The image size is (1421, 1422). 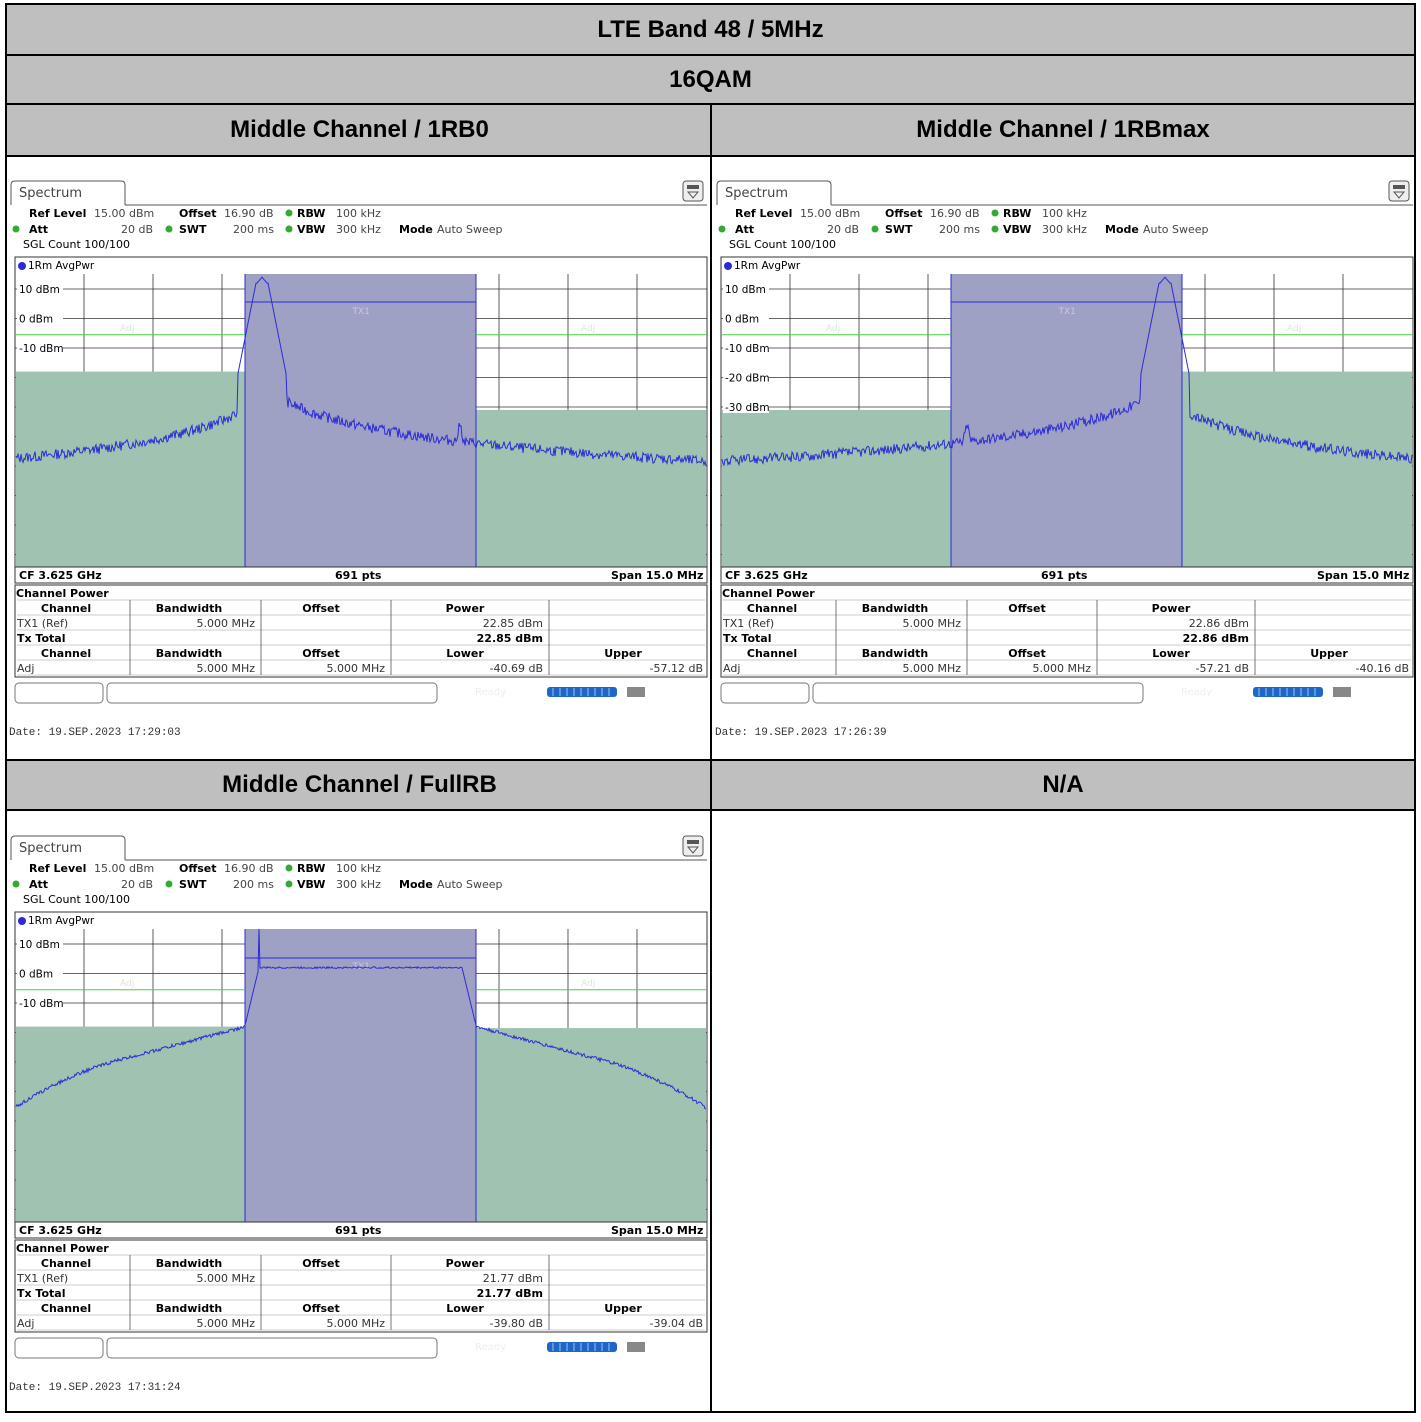 What do you see at coordinates (359, 785) in the screenshot?
I see `panel-heading-fullrb: Middle Channel / FullRB` at bounding box center [359, 785].